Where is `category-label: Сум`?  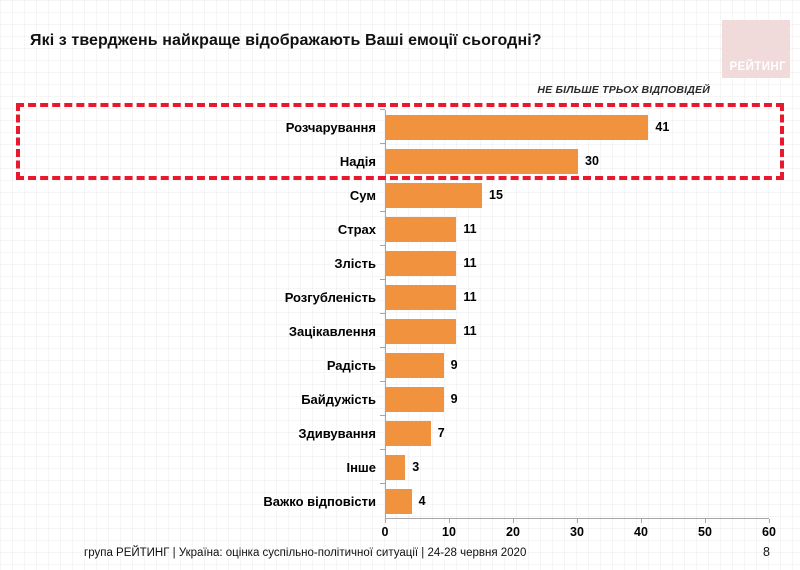
category-label: Сум is located at coordinates (362, 195).